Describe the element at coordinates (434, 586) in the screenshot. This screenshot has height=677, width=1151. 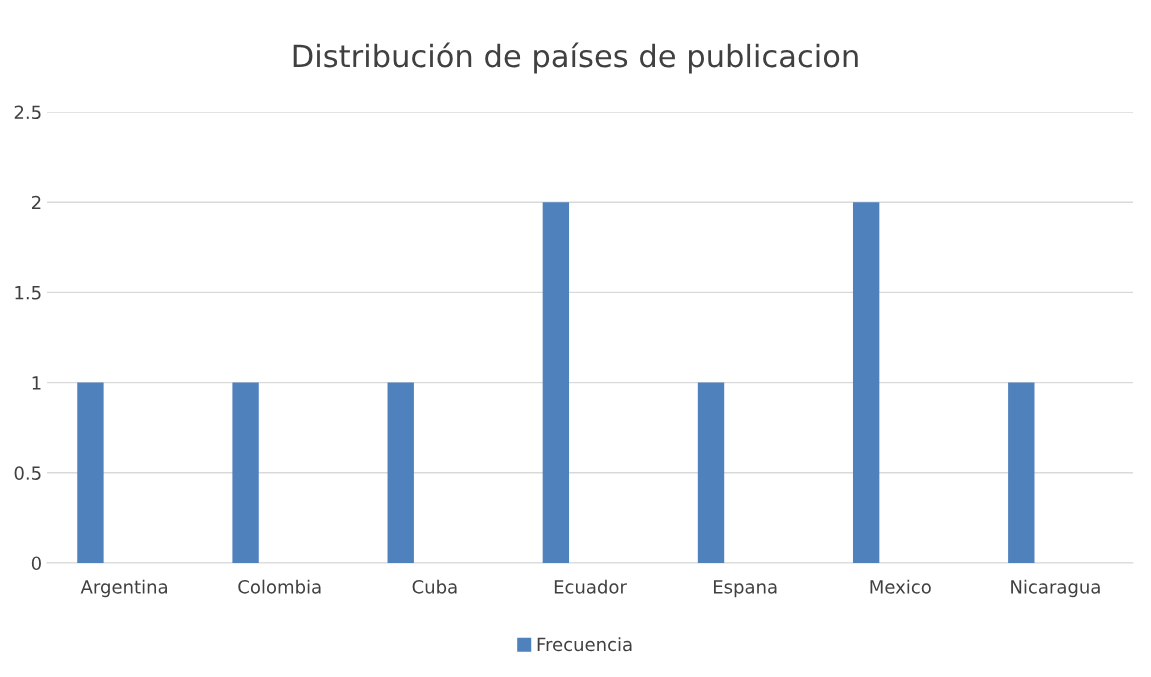
I see `x-tick-label: Cuba` at that location.